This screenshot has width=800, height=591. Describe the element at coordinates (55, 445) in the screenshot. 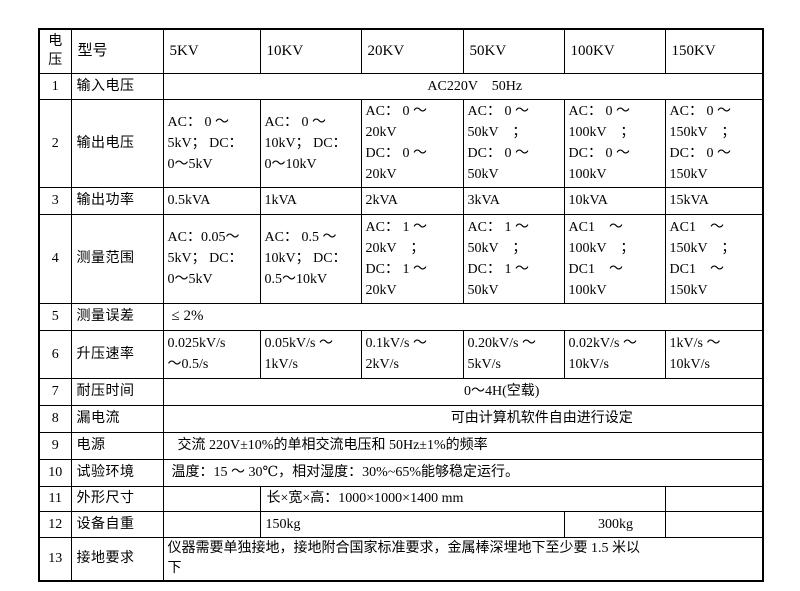

I see `row-number: 9` at that location.